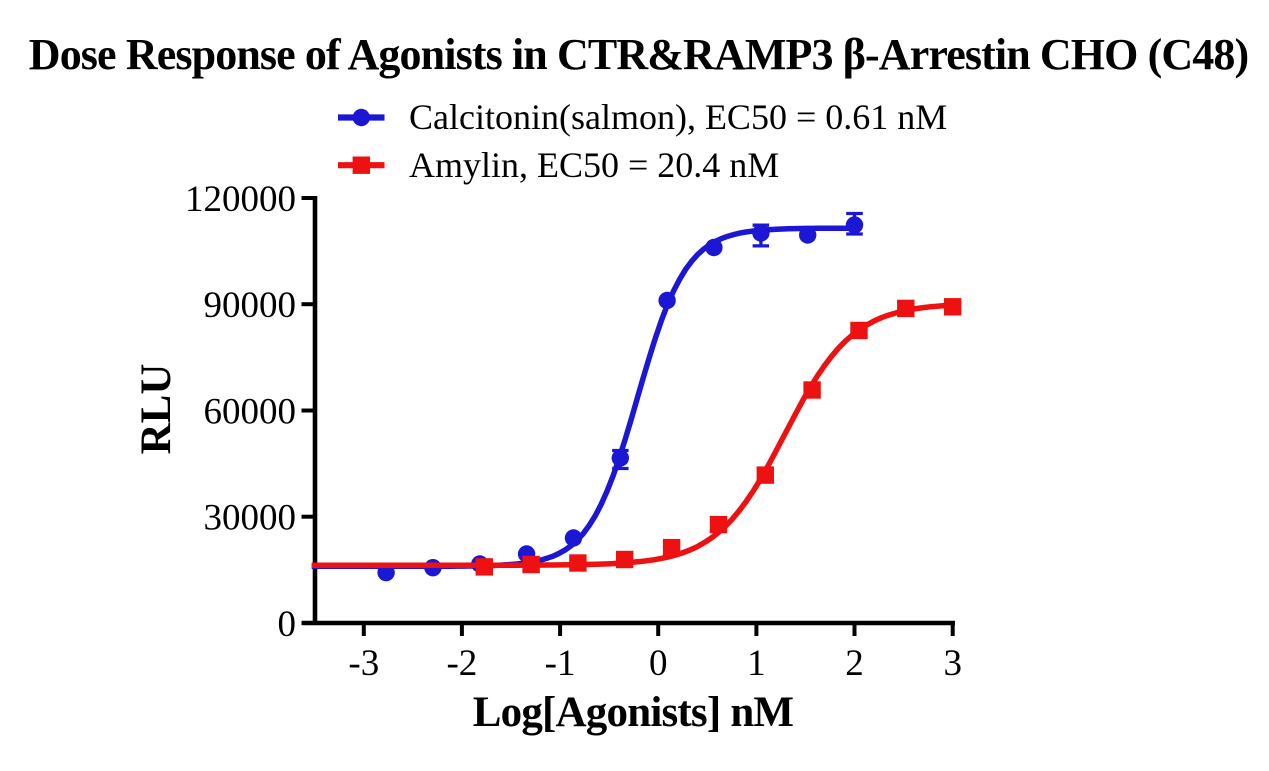 This screenshot has width=1269, height=771. I want to click on svg-text: -1, so click(560, 663).